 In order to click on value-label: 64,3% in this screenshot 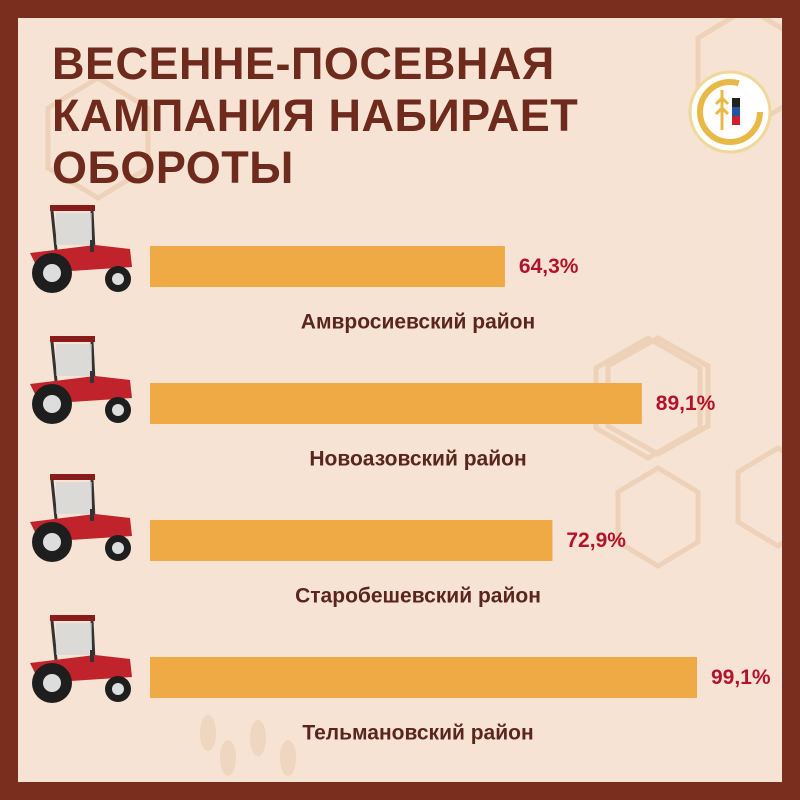, I will do `click(549, 266)`.